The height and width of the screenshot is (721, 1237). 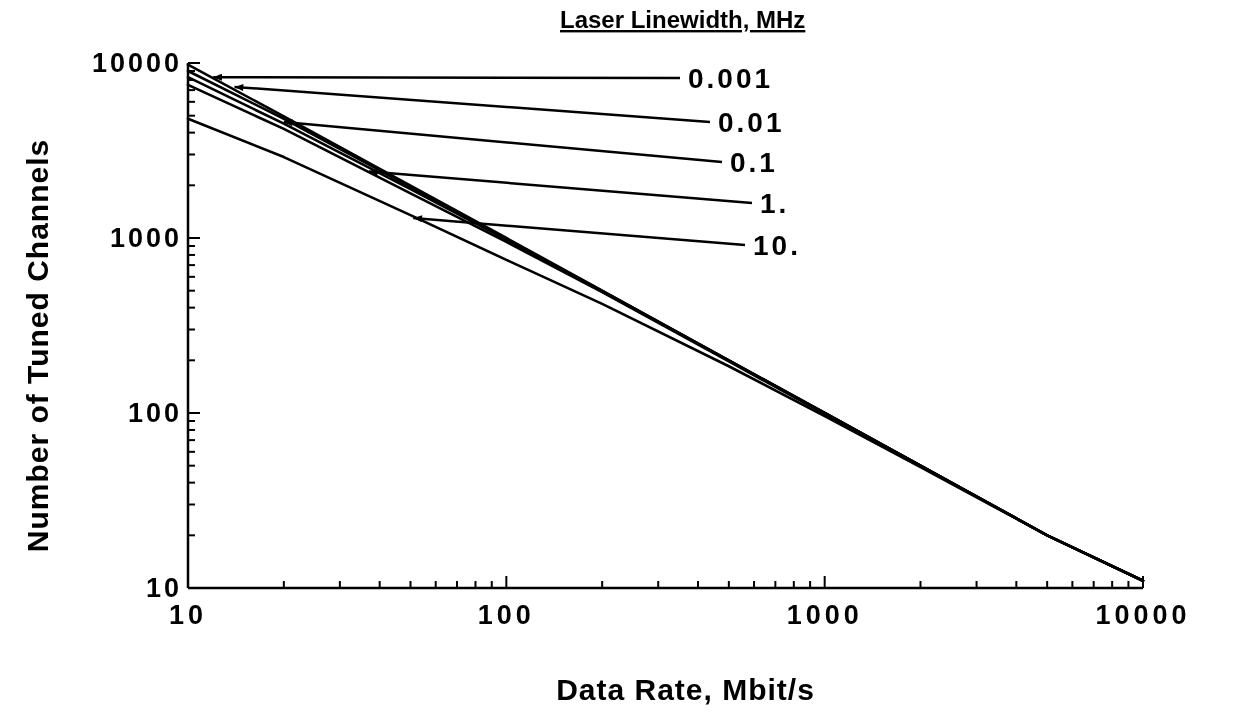 I want to click on annotation: 1., so click(x=775, y=203).